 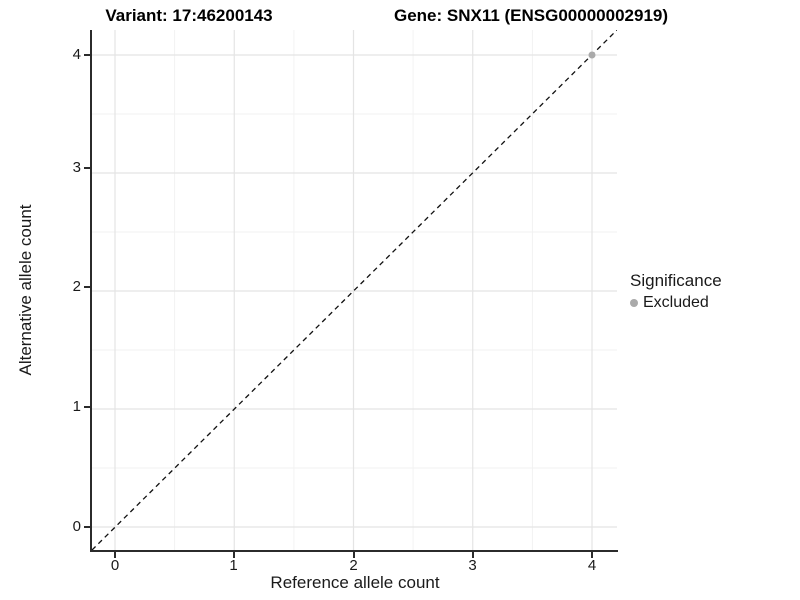 What do you see at coordinates (76, 54) in the screenshot?
I see `y-tick-label: 4` at bounding box center [76, 54].